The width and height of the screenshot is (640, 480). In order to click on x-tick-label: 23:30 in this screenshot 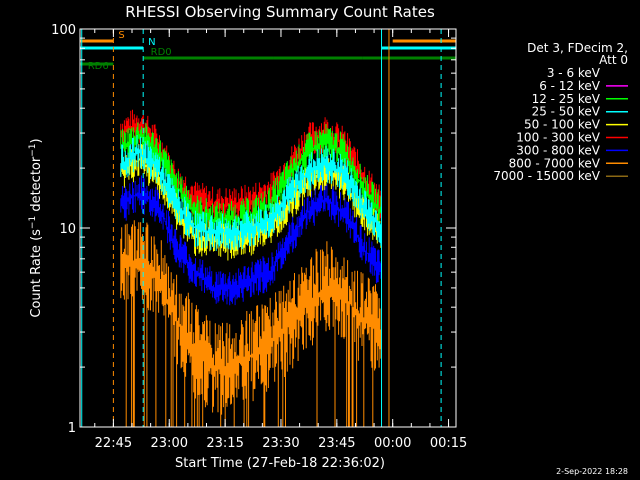, I will do `click(280, 443)`.